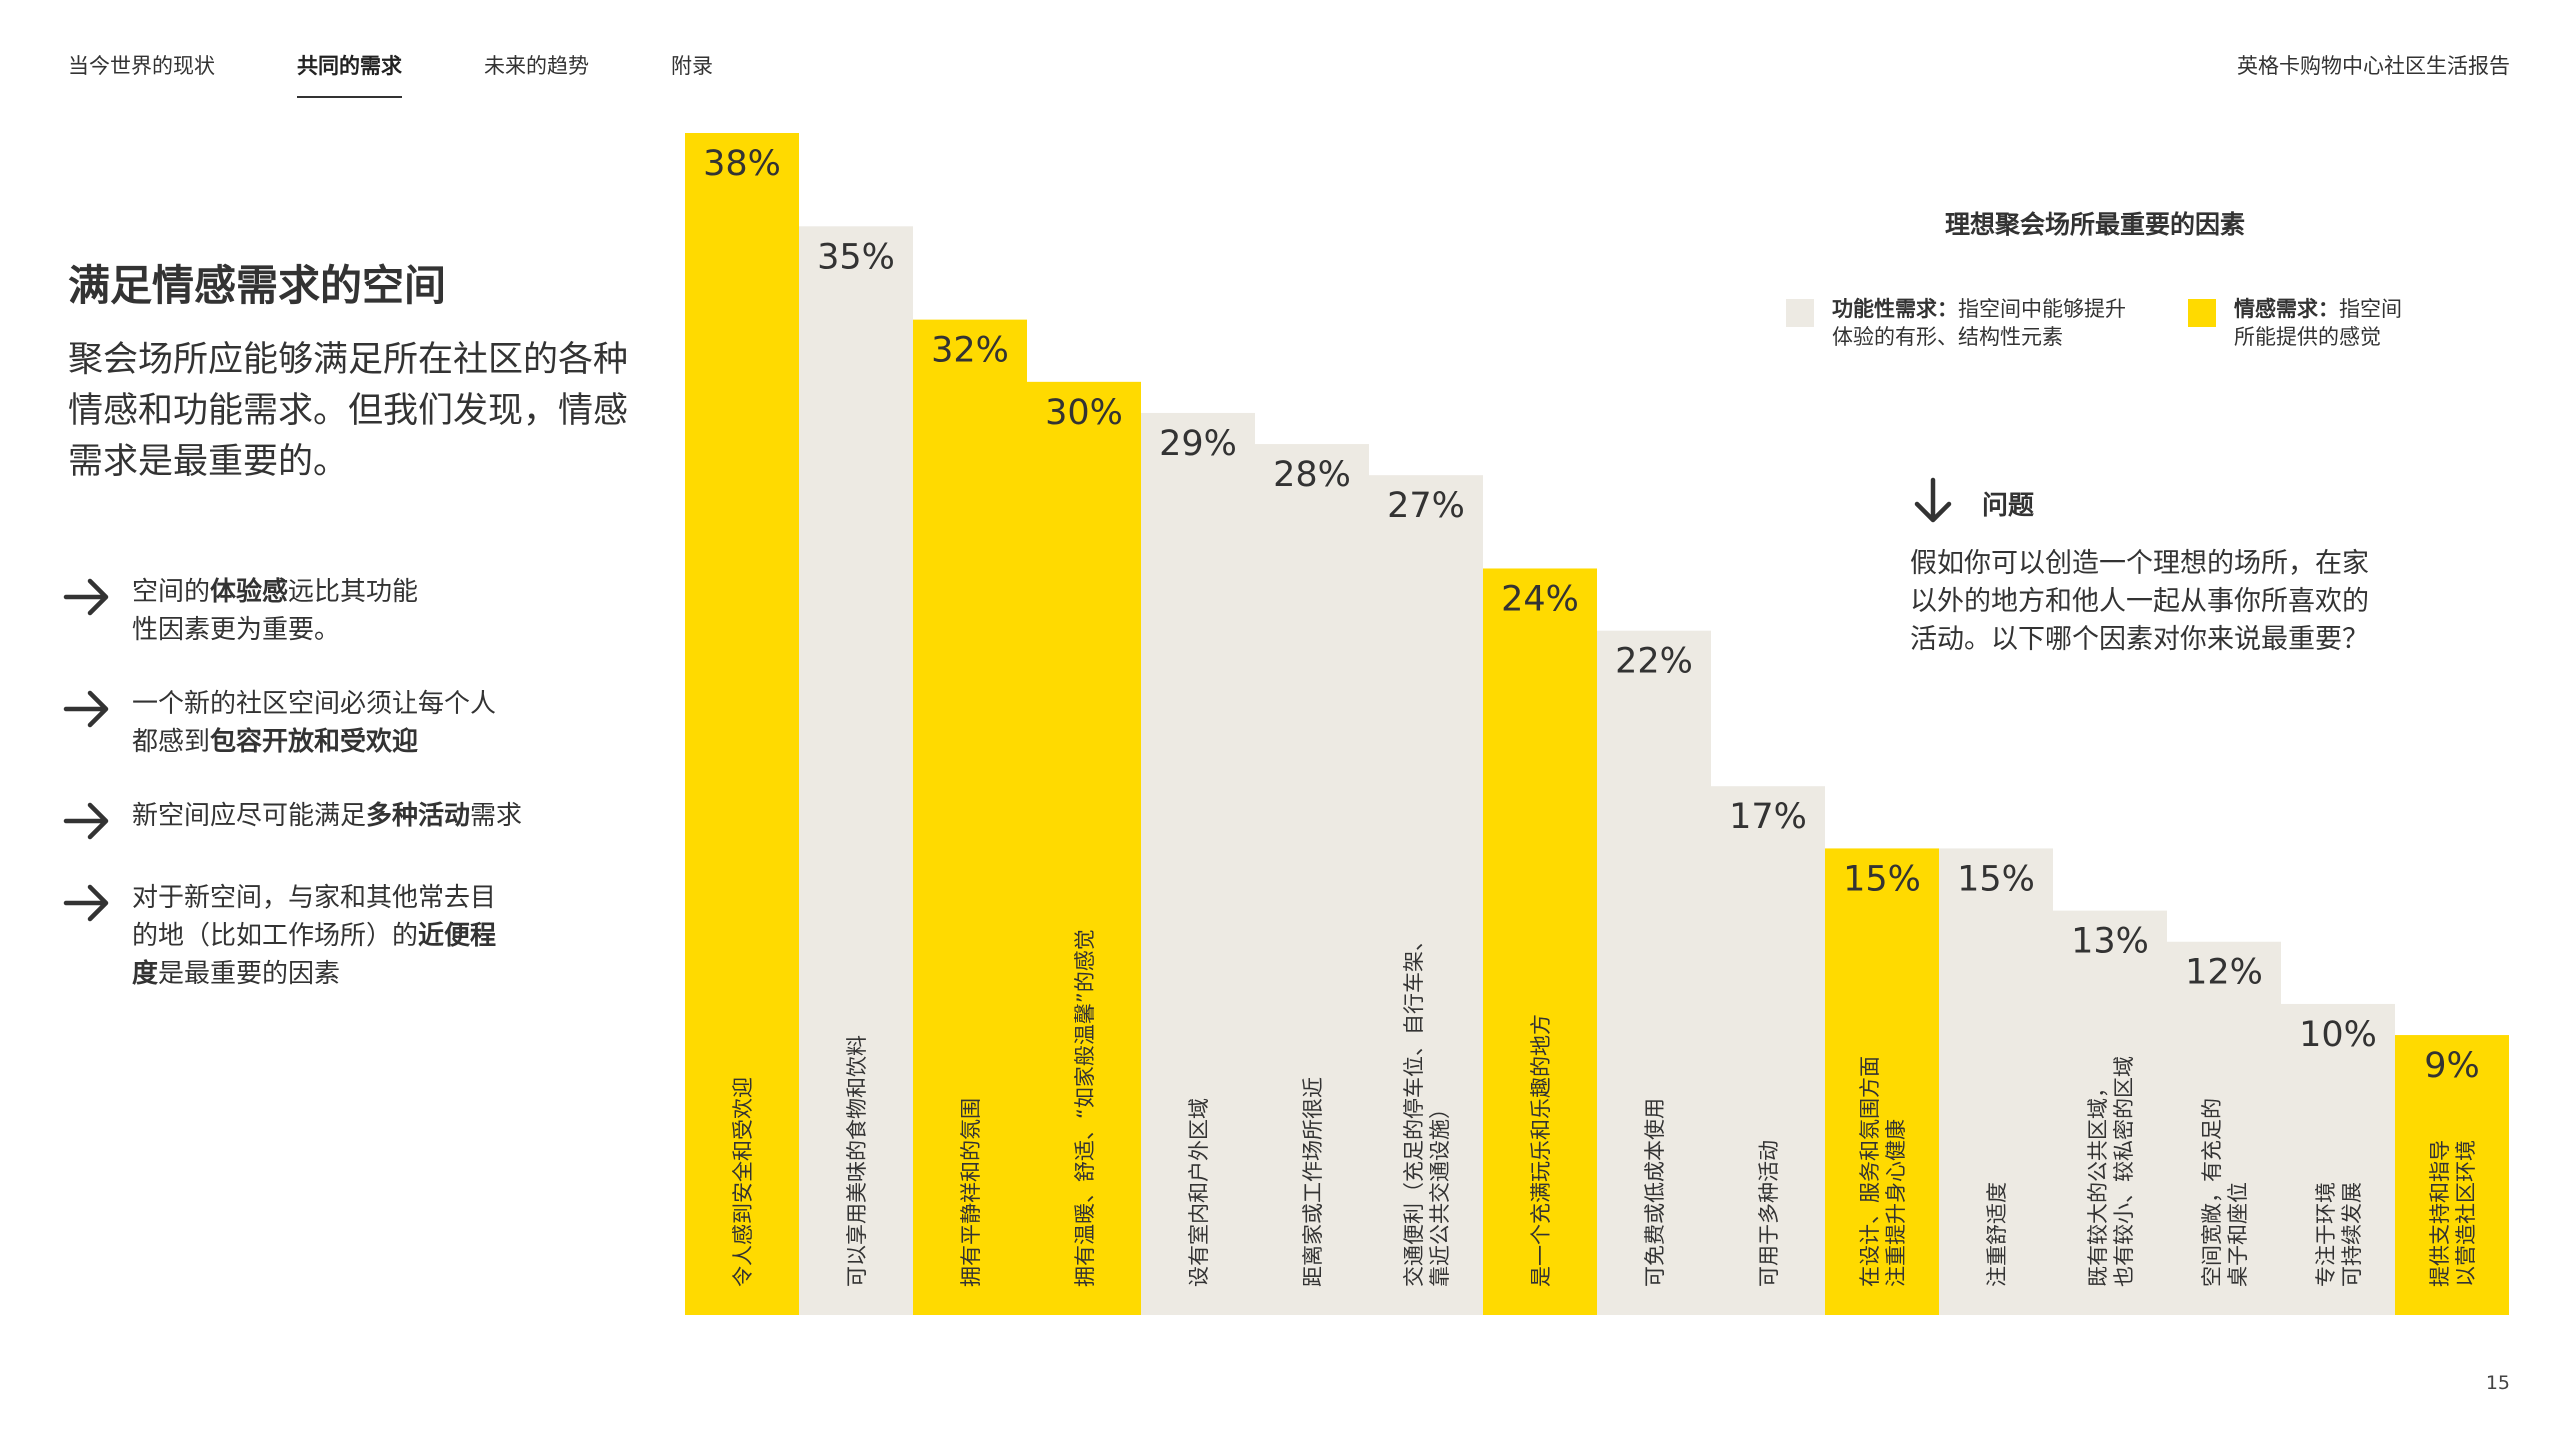 The height and width of the screenshot is (1440, 2560). What do you see at coordinates (2098, 1182) in the screenshot?
I see `bar-category-label: 既有较大的公共区域，` at bounding box center [2098, 1182].